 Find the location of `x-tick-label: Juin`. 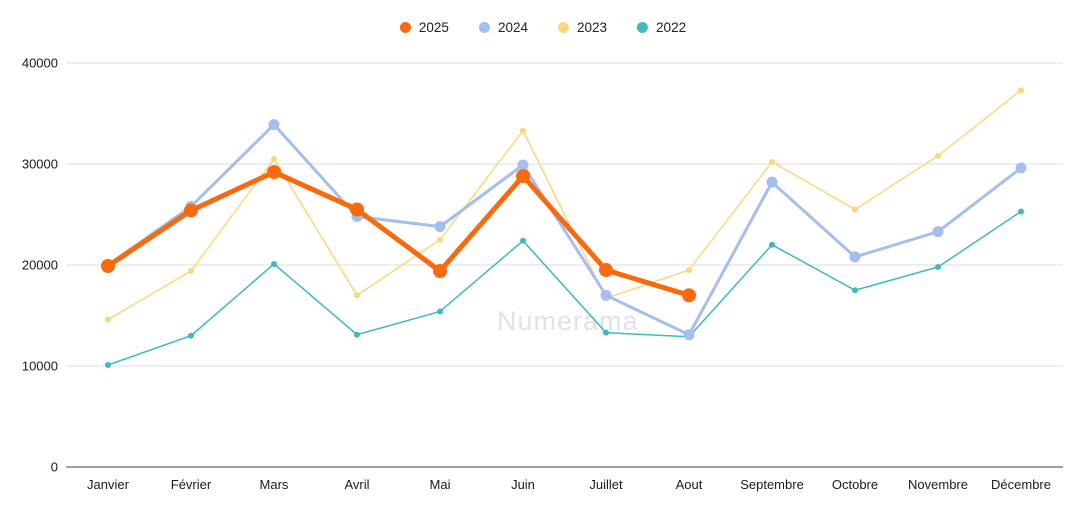

x-tick-label: Juin is located at coordinates (523, 484).